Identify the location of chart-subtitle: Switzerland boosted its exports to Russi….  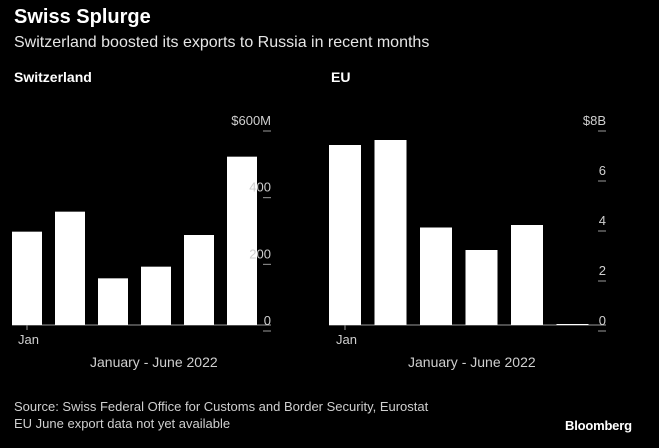
(222, 42).